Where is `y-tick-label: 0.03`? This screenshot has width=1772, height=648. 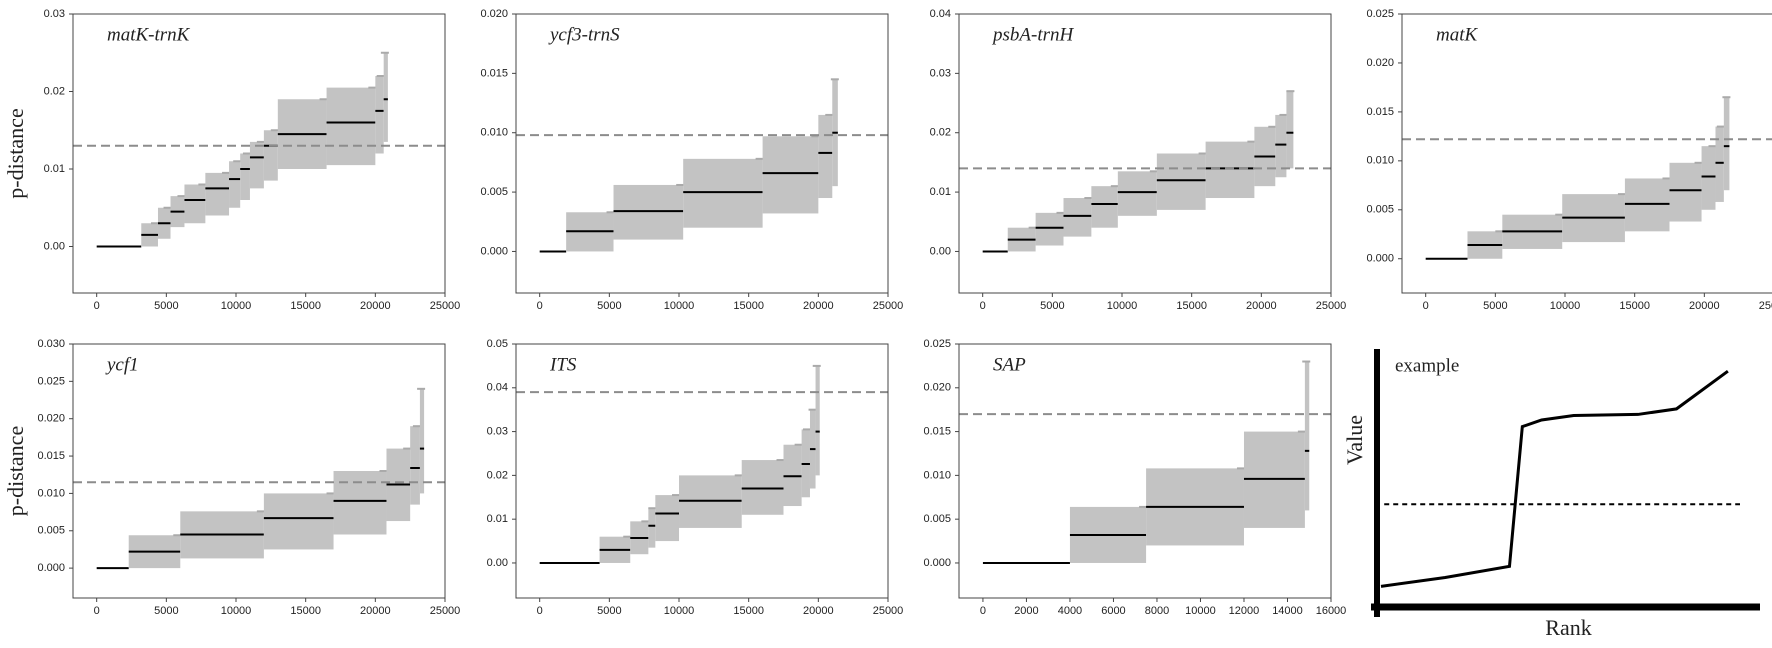 y-tick-label: 0.03 is located at coordinates (940, 73).